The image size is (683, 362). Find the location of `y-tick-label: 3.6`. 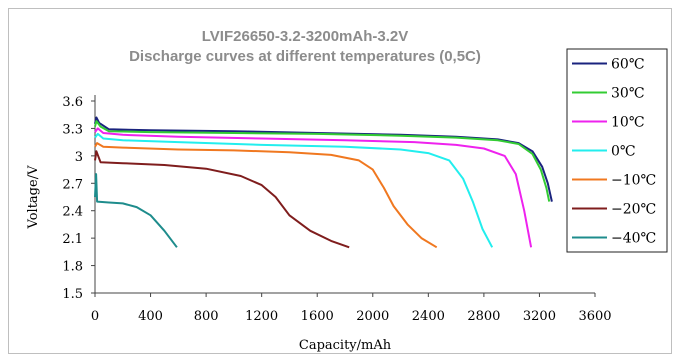

y-tick-label: 3.6 is located at coordinates (72, 102).